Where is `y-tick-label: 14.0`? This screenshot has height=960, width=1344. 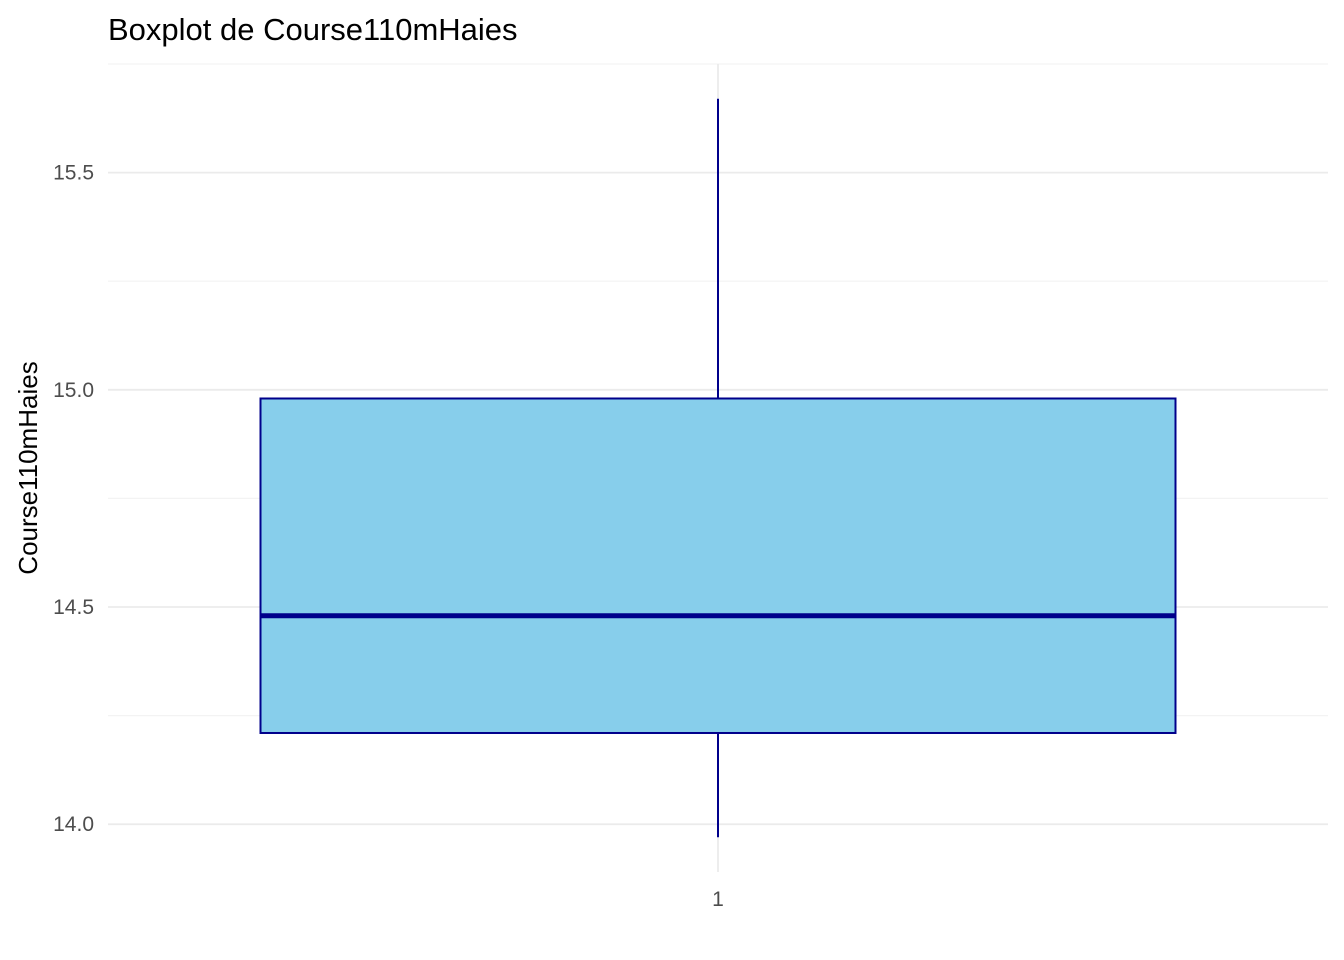 y-tick-label: 14.0 is located at coordinates (73, 824).